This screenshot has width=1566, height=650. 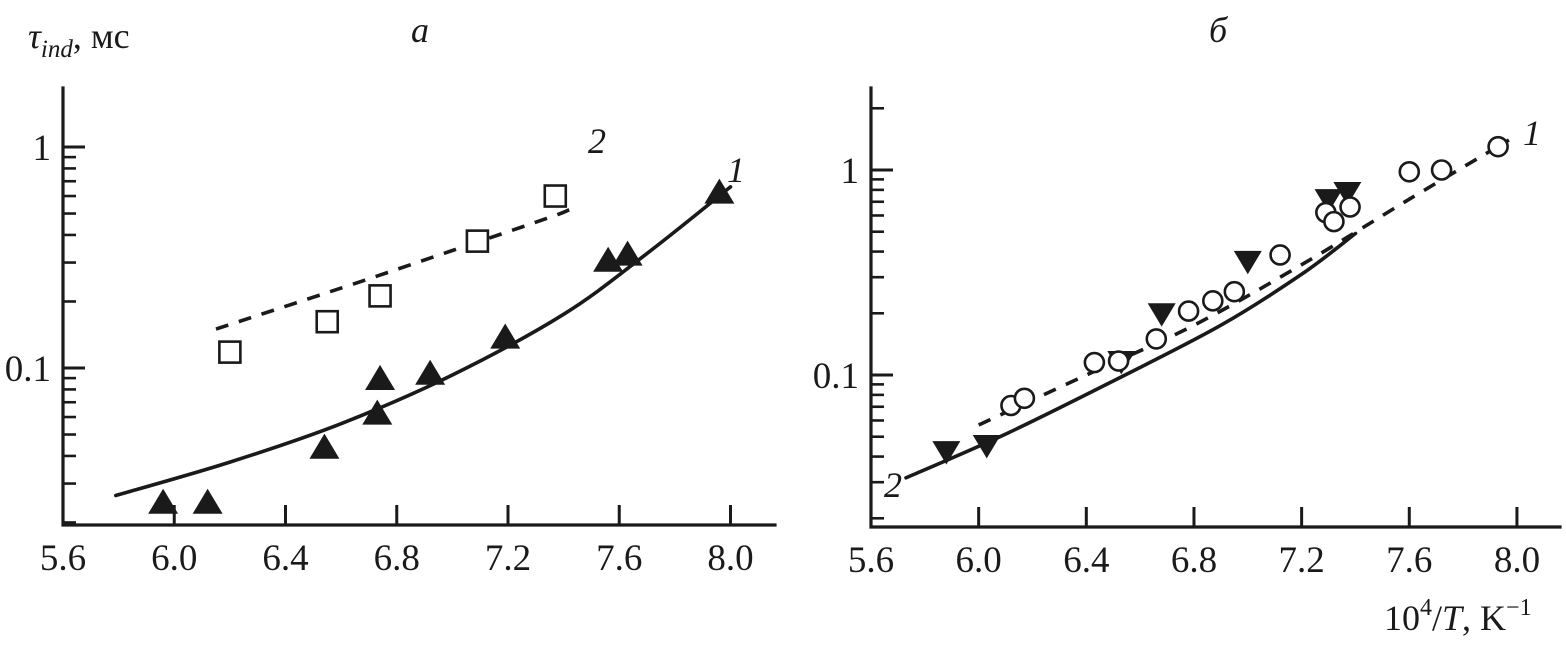 What do you see at coordinates (28, 259) in the screenshot?
I see `panel-a-y-tick-labels: 0.11` at bounding box center [28, 259].